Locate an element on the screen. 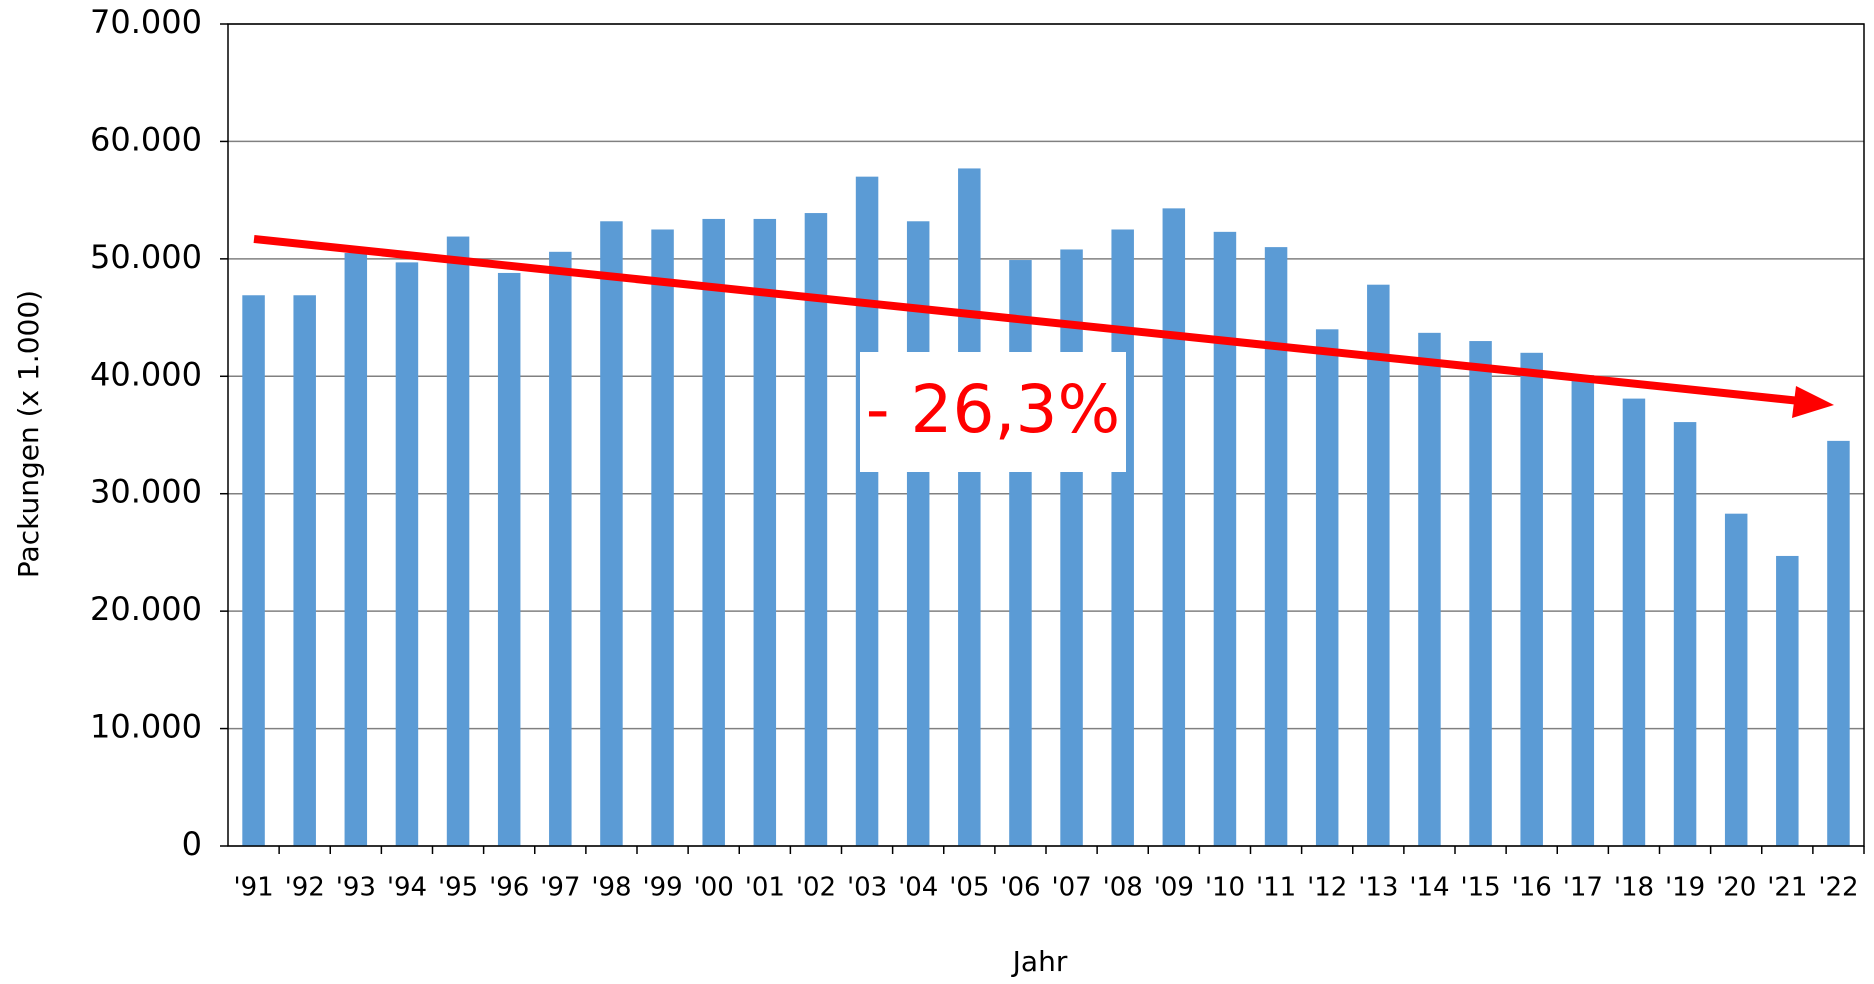  x-tick-label: '93 is located at coordinates (356, 888).